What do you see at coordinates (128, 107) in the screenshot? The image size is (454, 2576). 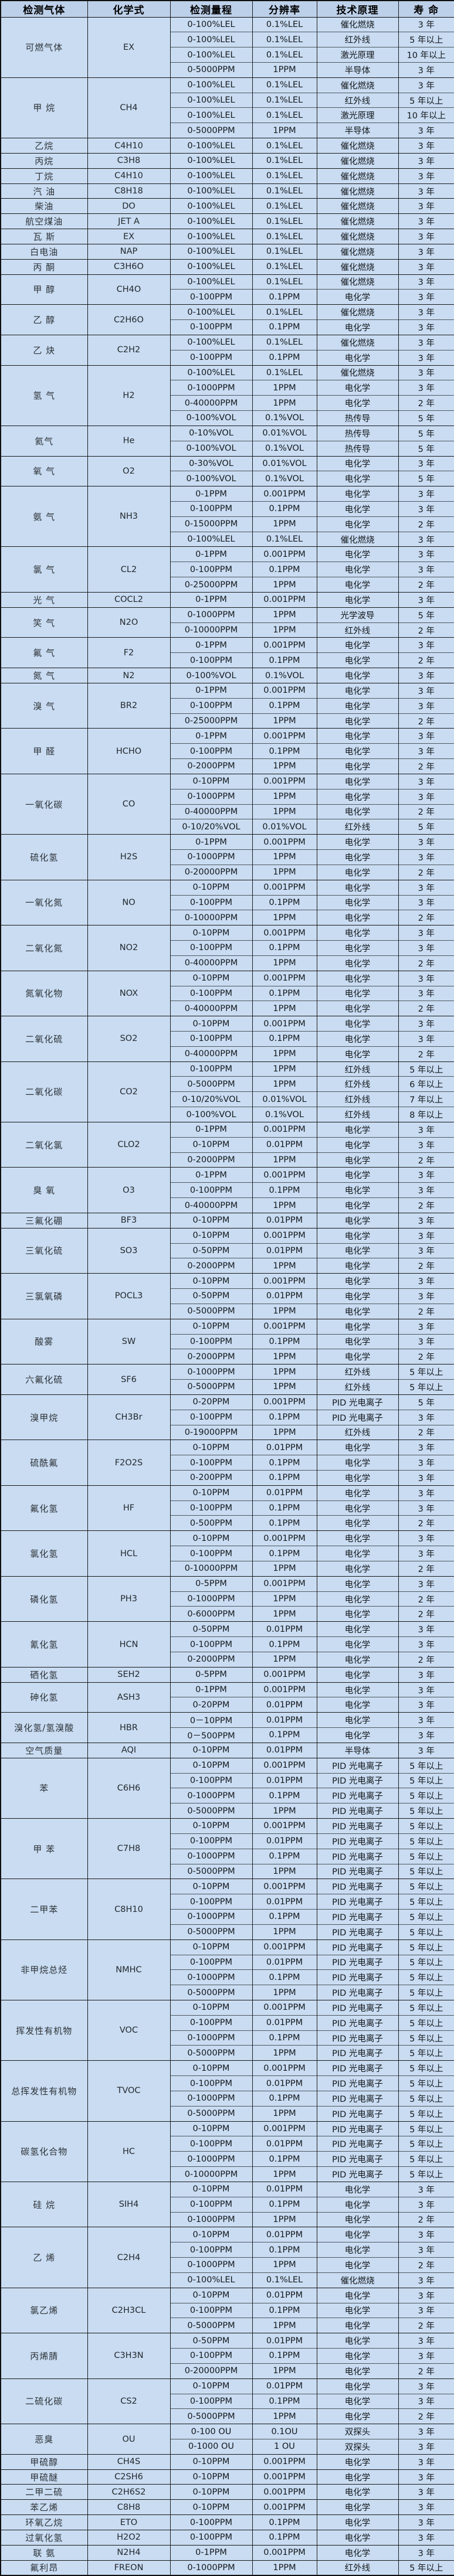 I see `formula-cell: CH4` at bounding box center [128, 107].